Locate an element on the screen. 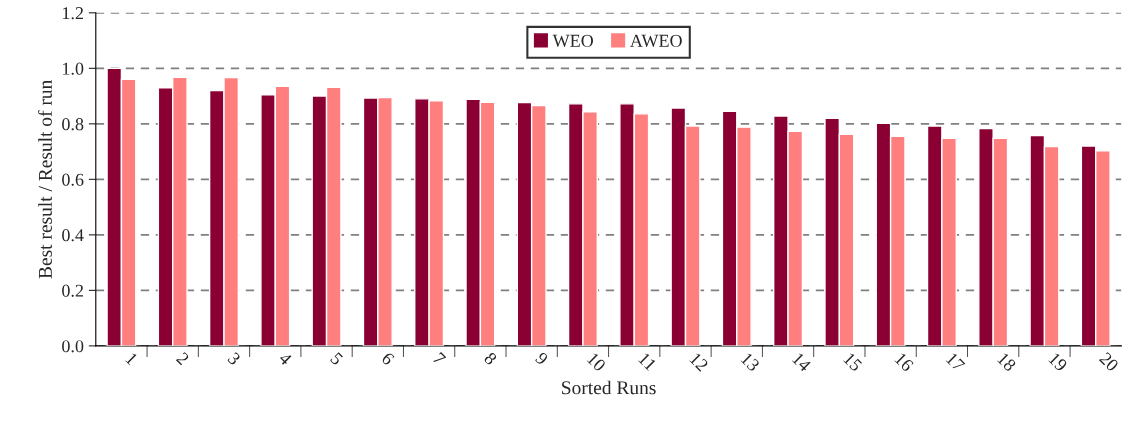 This screenshot has height=427, width=1127. y-tick-label: 0.8 is located at coordinates (73, 124).